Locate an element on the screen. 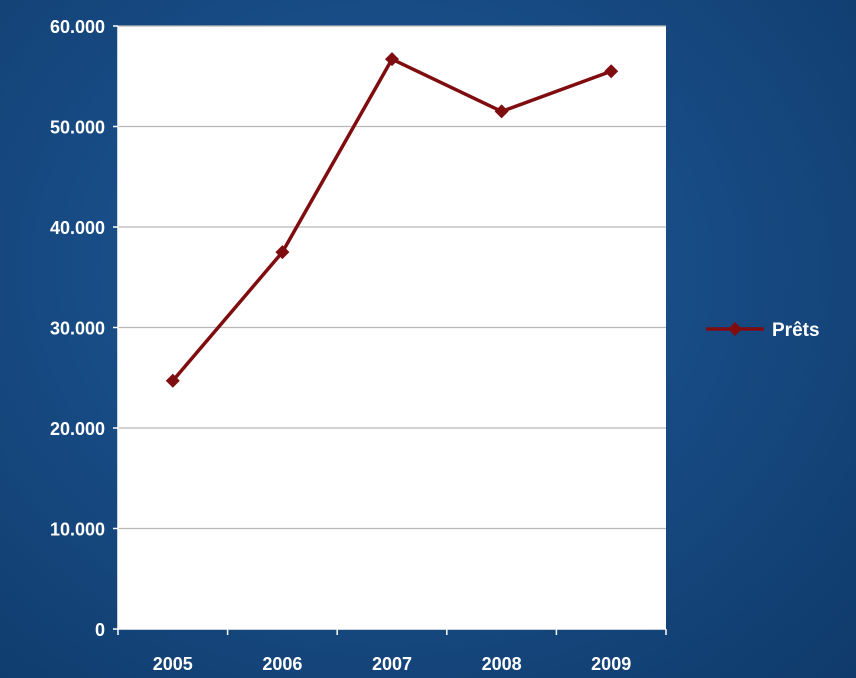 This screenshot has height=678, width=856. x-tick-label-2: 2007 is located at coordinates (392, 664).